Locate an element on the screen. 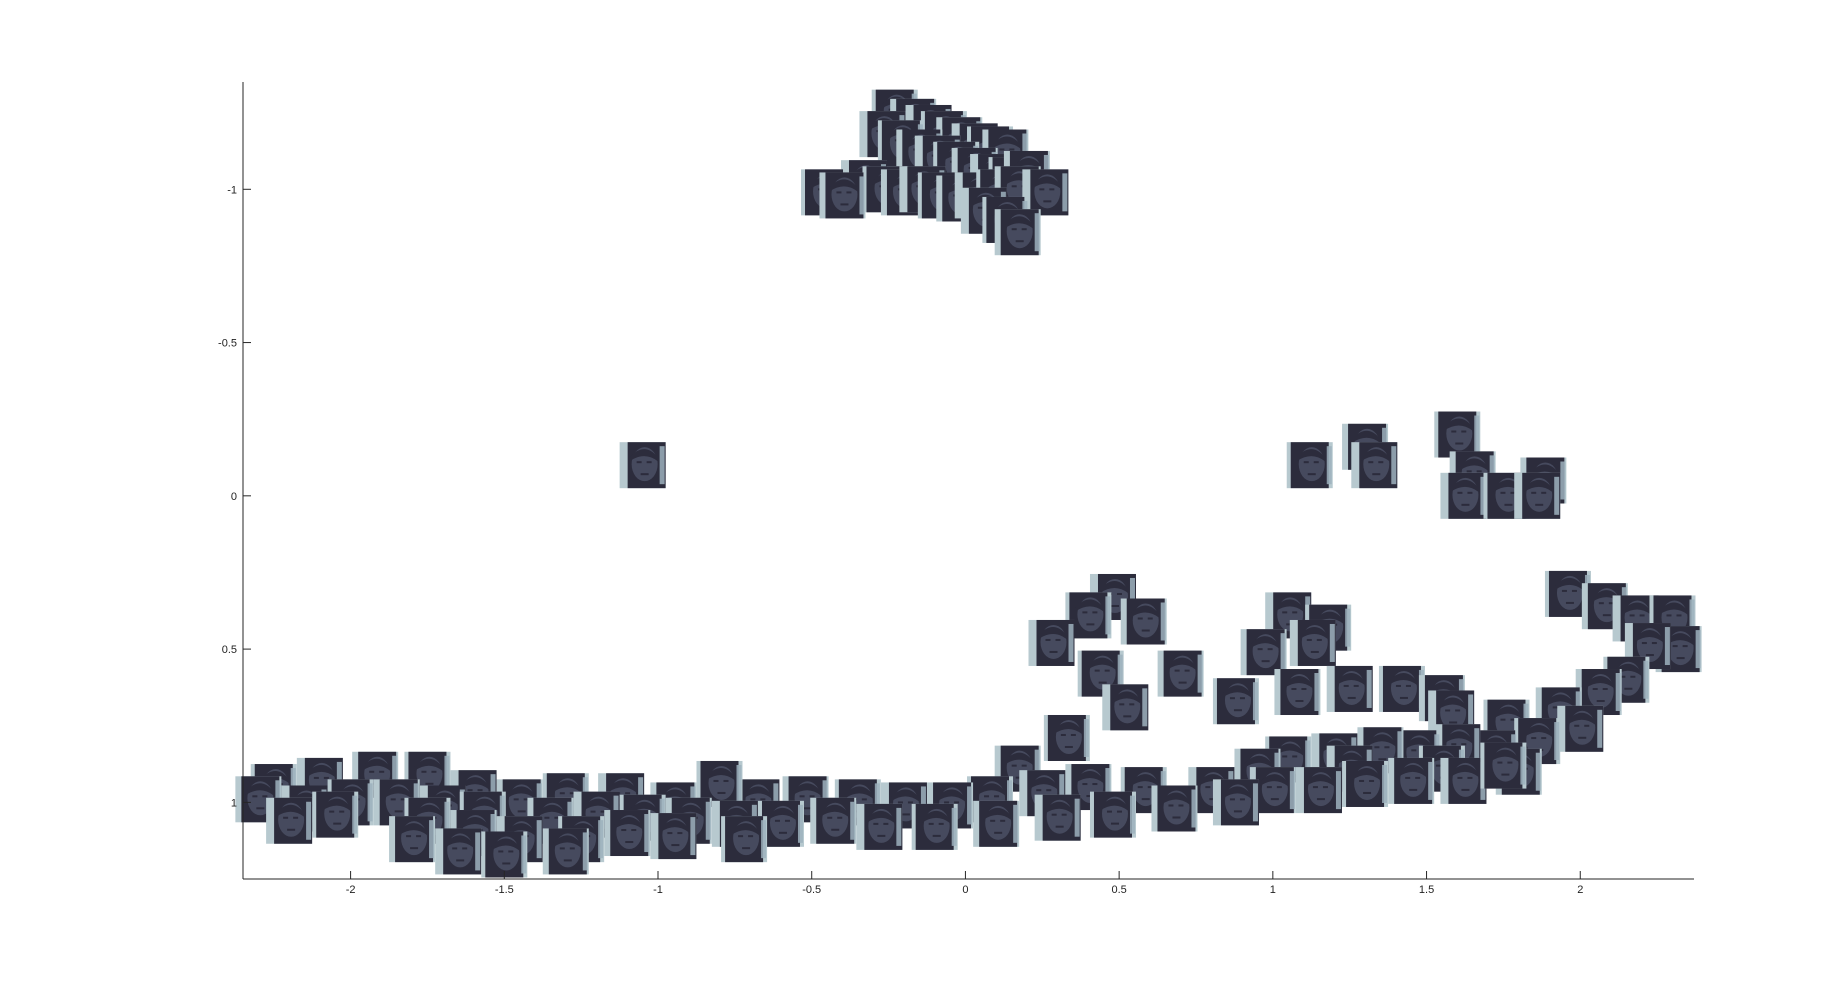 This screenshot has height=984, width=1848. x-tick-label: -1.5 is located at coordinates (504, 890).